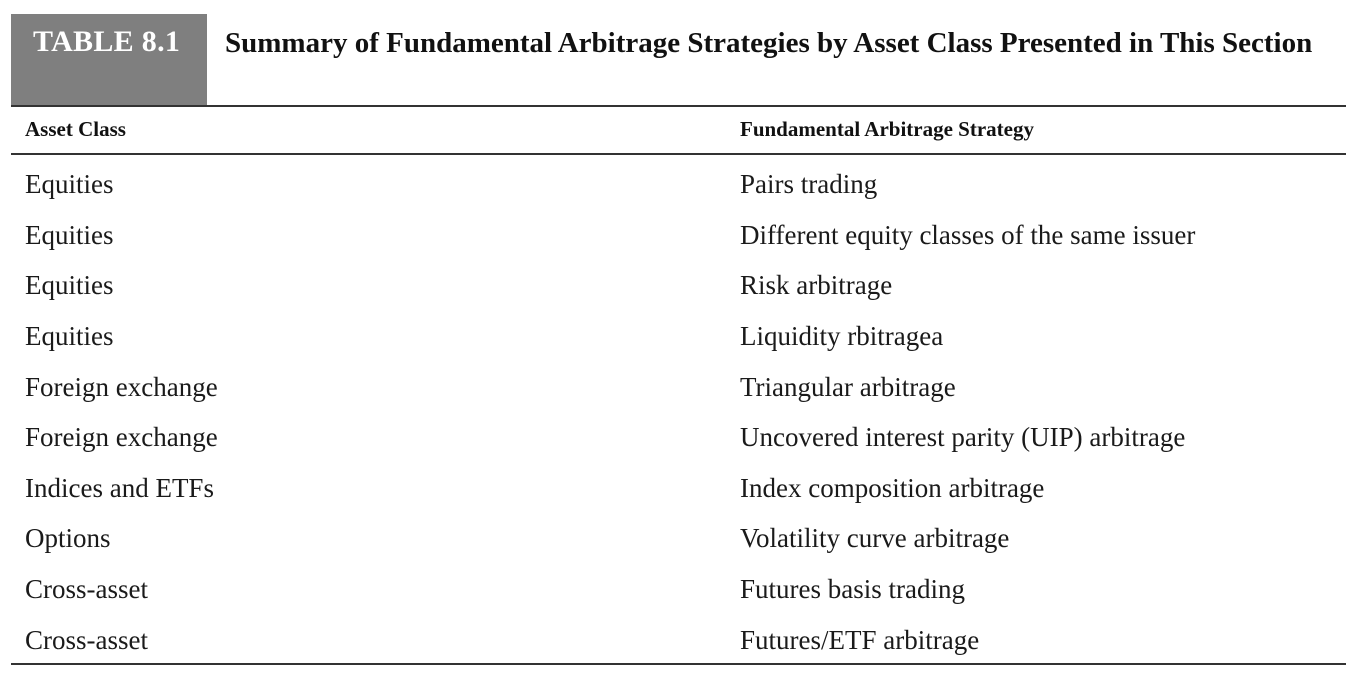  I want to click on table-row: Cross-asset Futures/ETF arbitrage, so click(678, 640).